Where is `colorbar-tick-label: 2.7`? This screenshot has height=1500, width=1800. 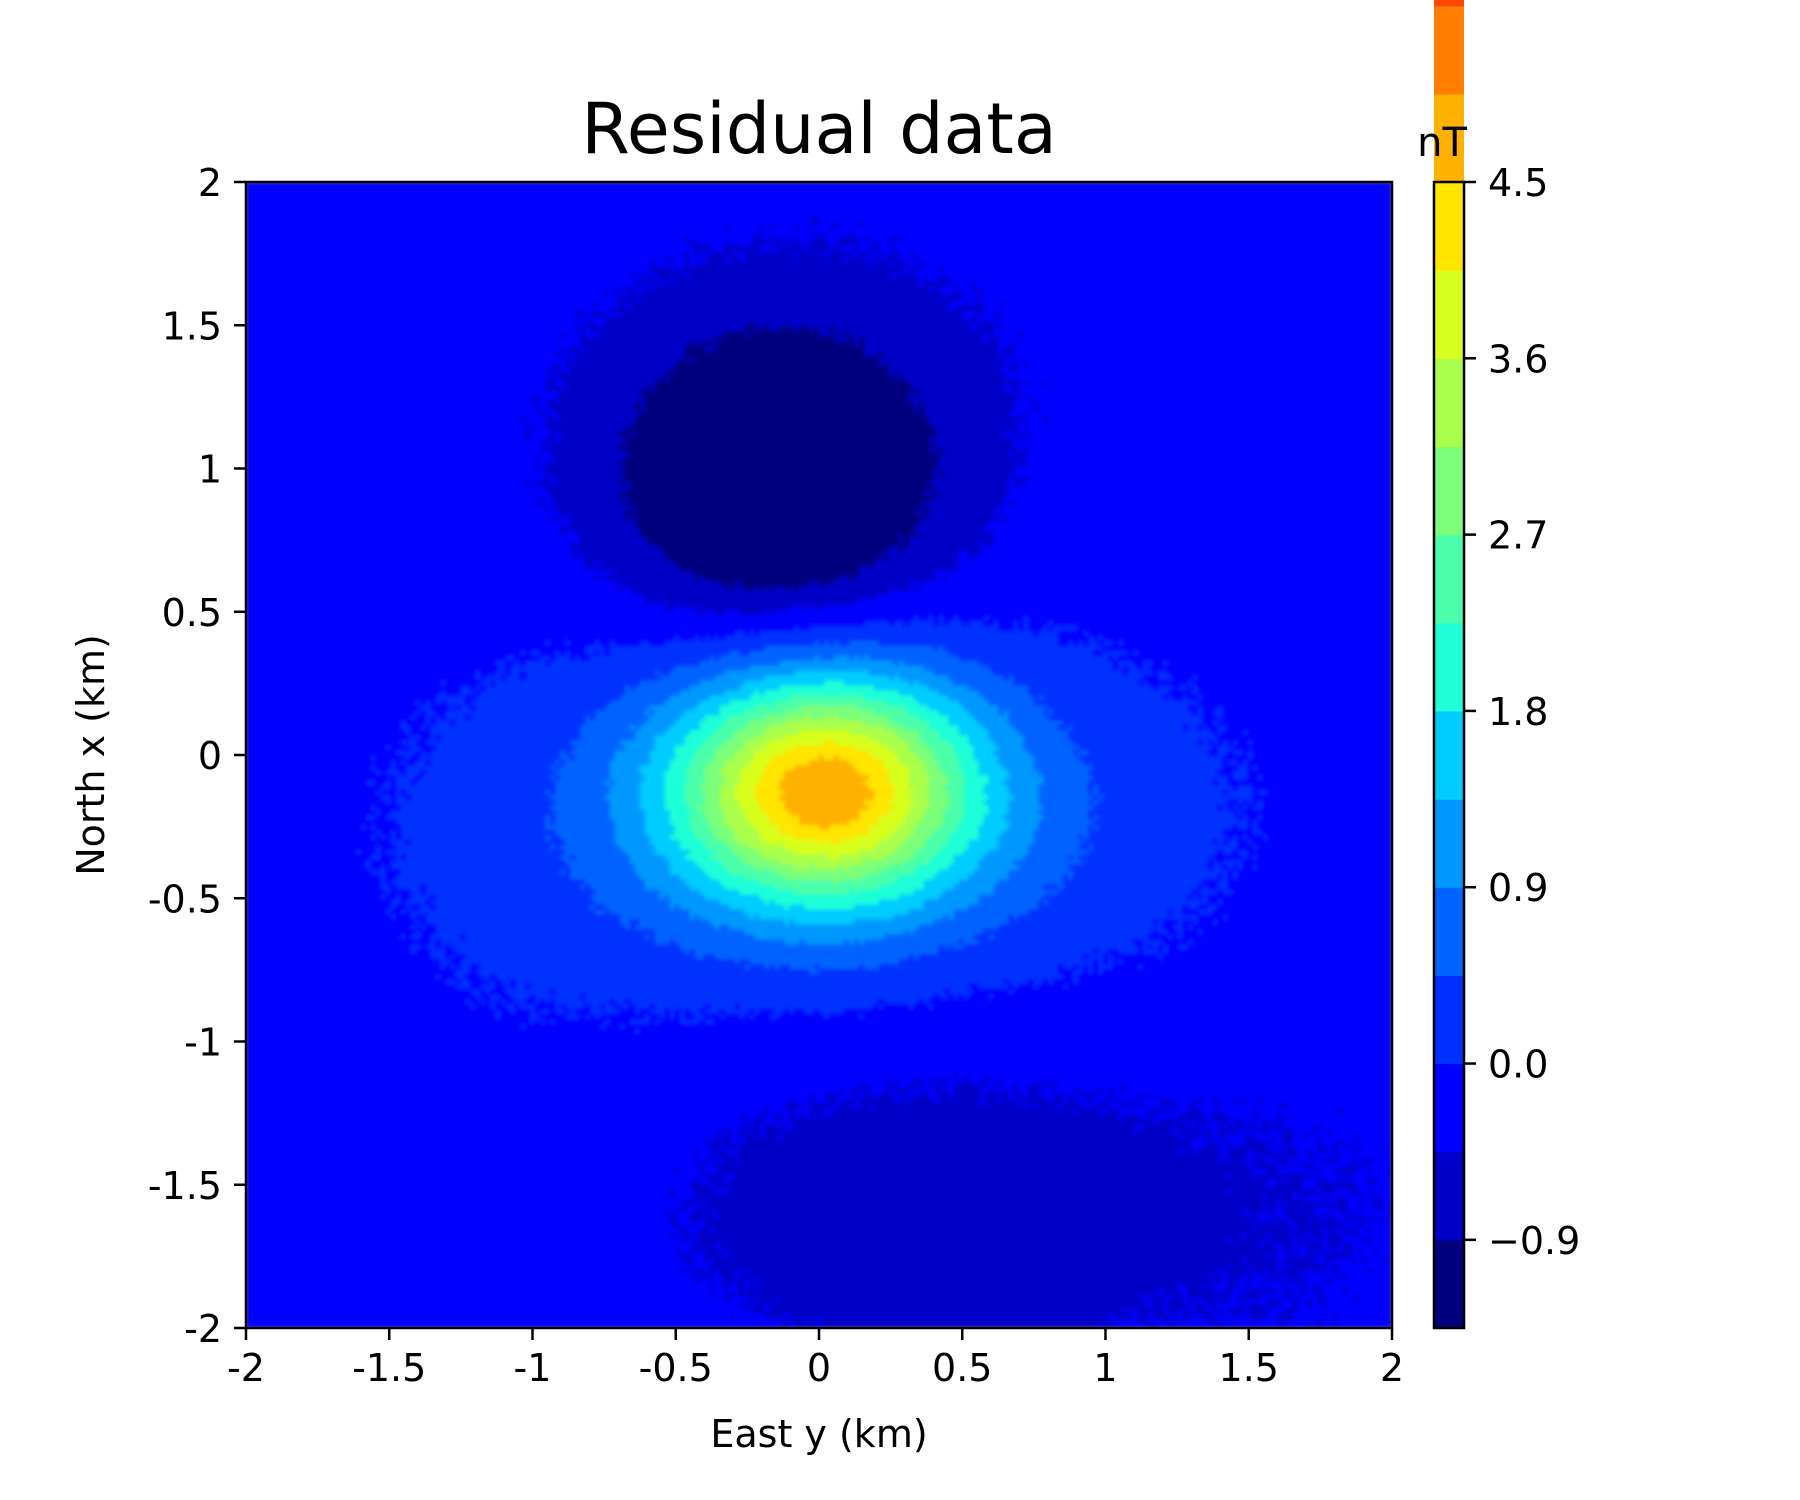 colorbar-tick-label: 2.7 is located at coordinates (1518, 536).